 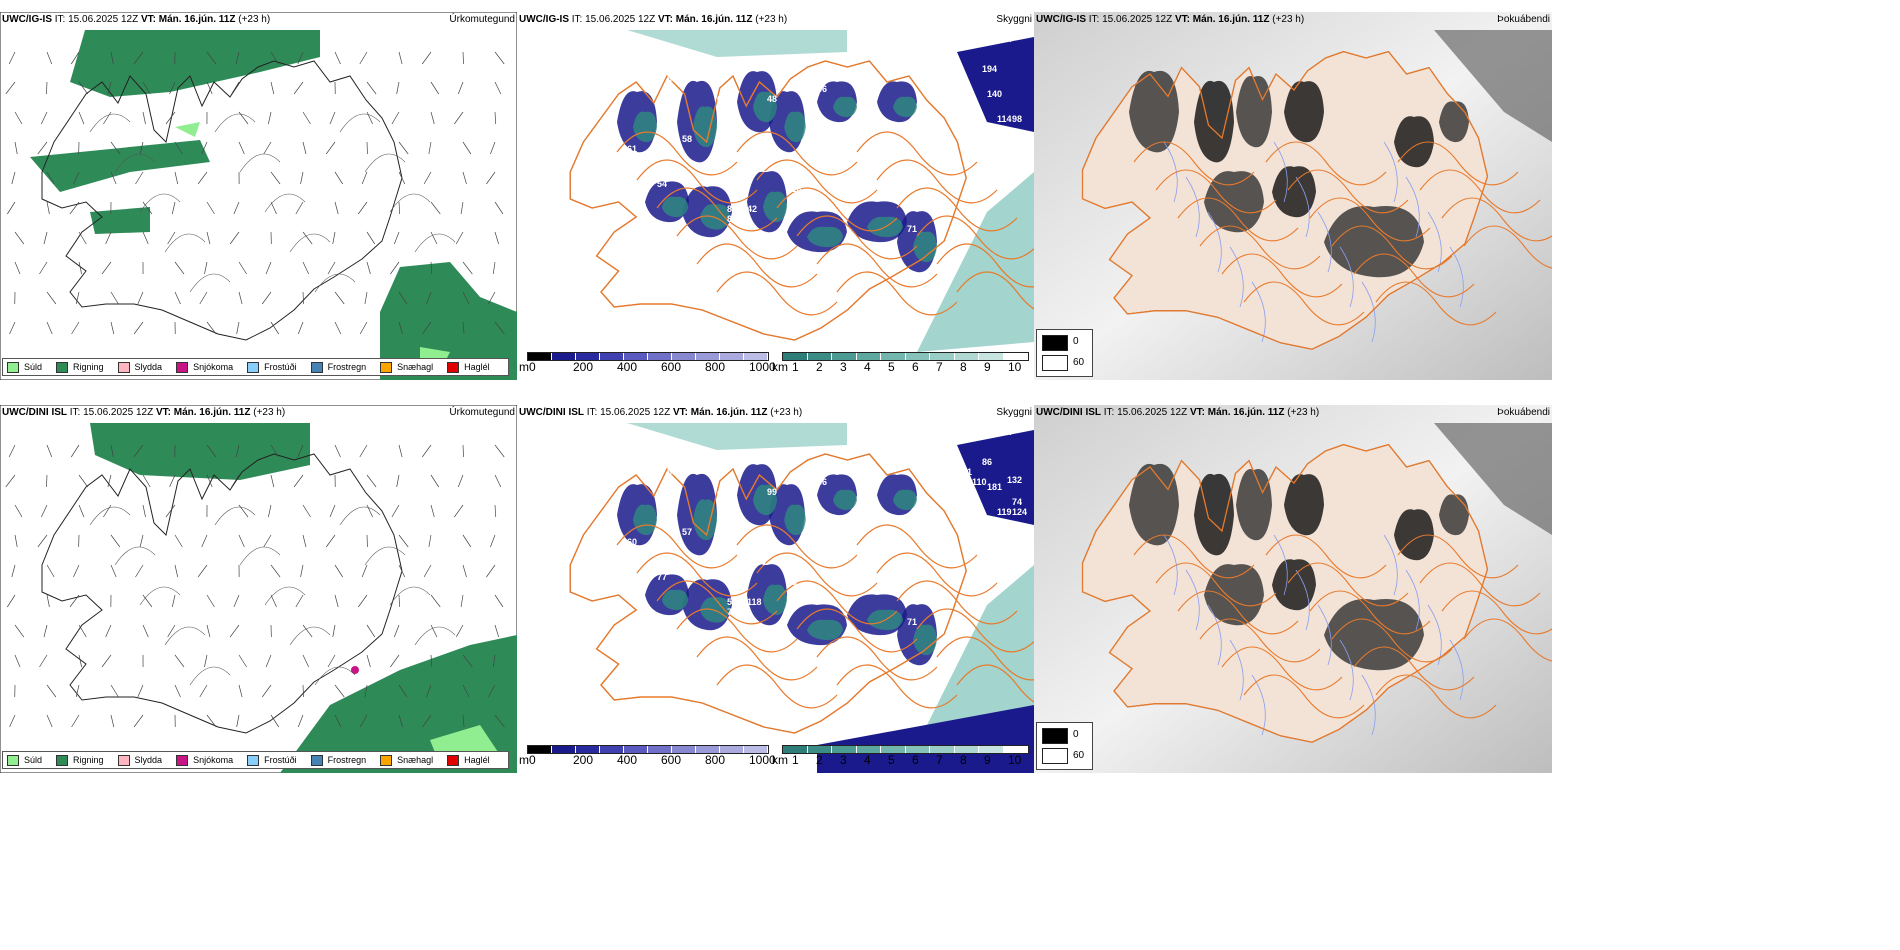 What do you see at coordinates (213, 760) in the screenshot?
I see `legend-label: Snjókoma` at bounding box center [213, 760].